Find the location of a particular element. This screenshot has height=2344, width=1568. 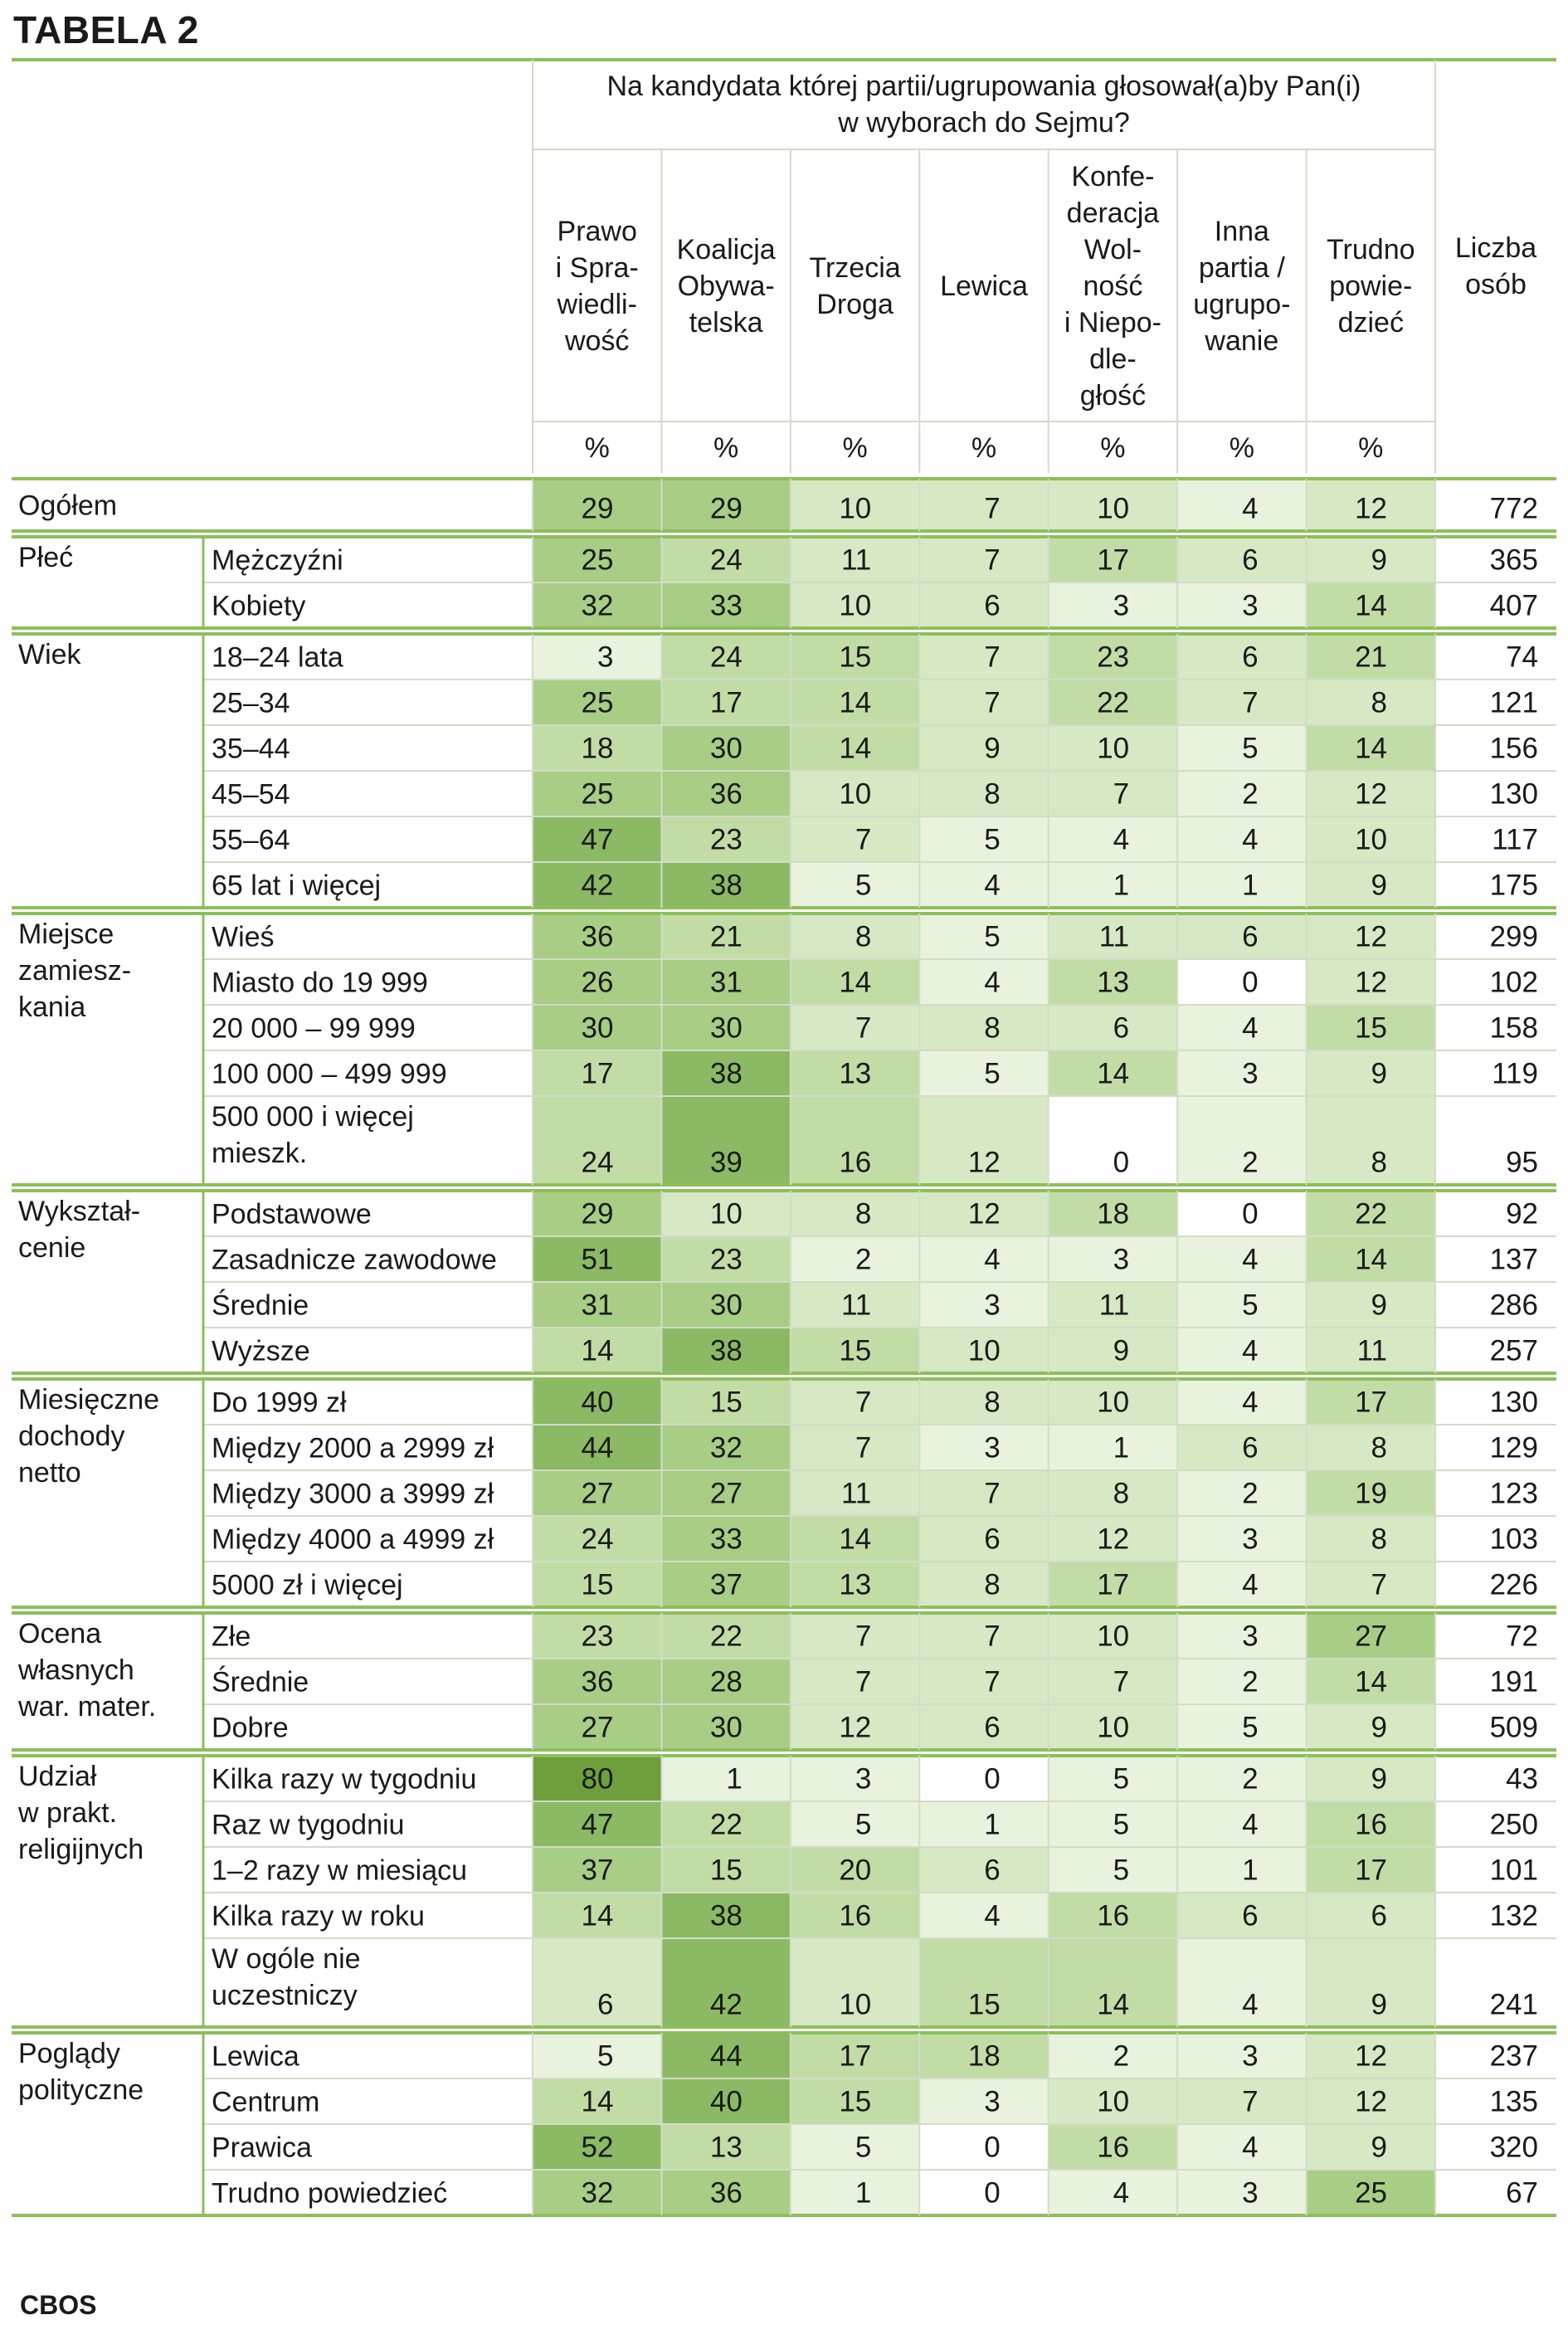

data-row-value: 38 is located at coordinates (726, 1351).